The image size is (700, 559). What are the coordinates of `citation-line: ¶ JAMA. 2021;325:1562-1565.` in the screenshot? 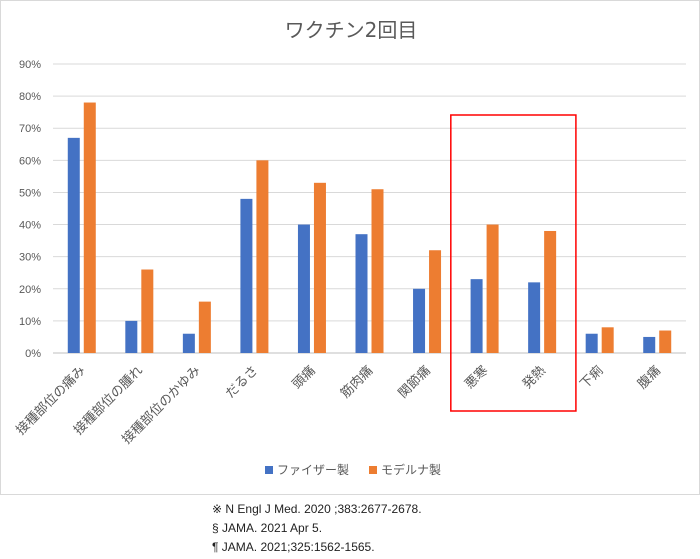 It's located at (293, 547).